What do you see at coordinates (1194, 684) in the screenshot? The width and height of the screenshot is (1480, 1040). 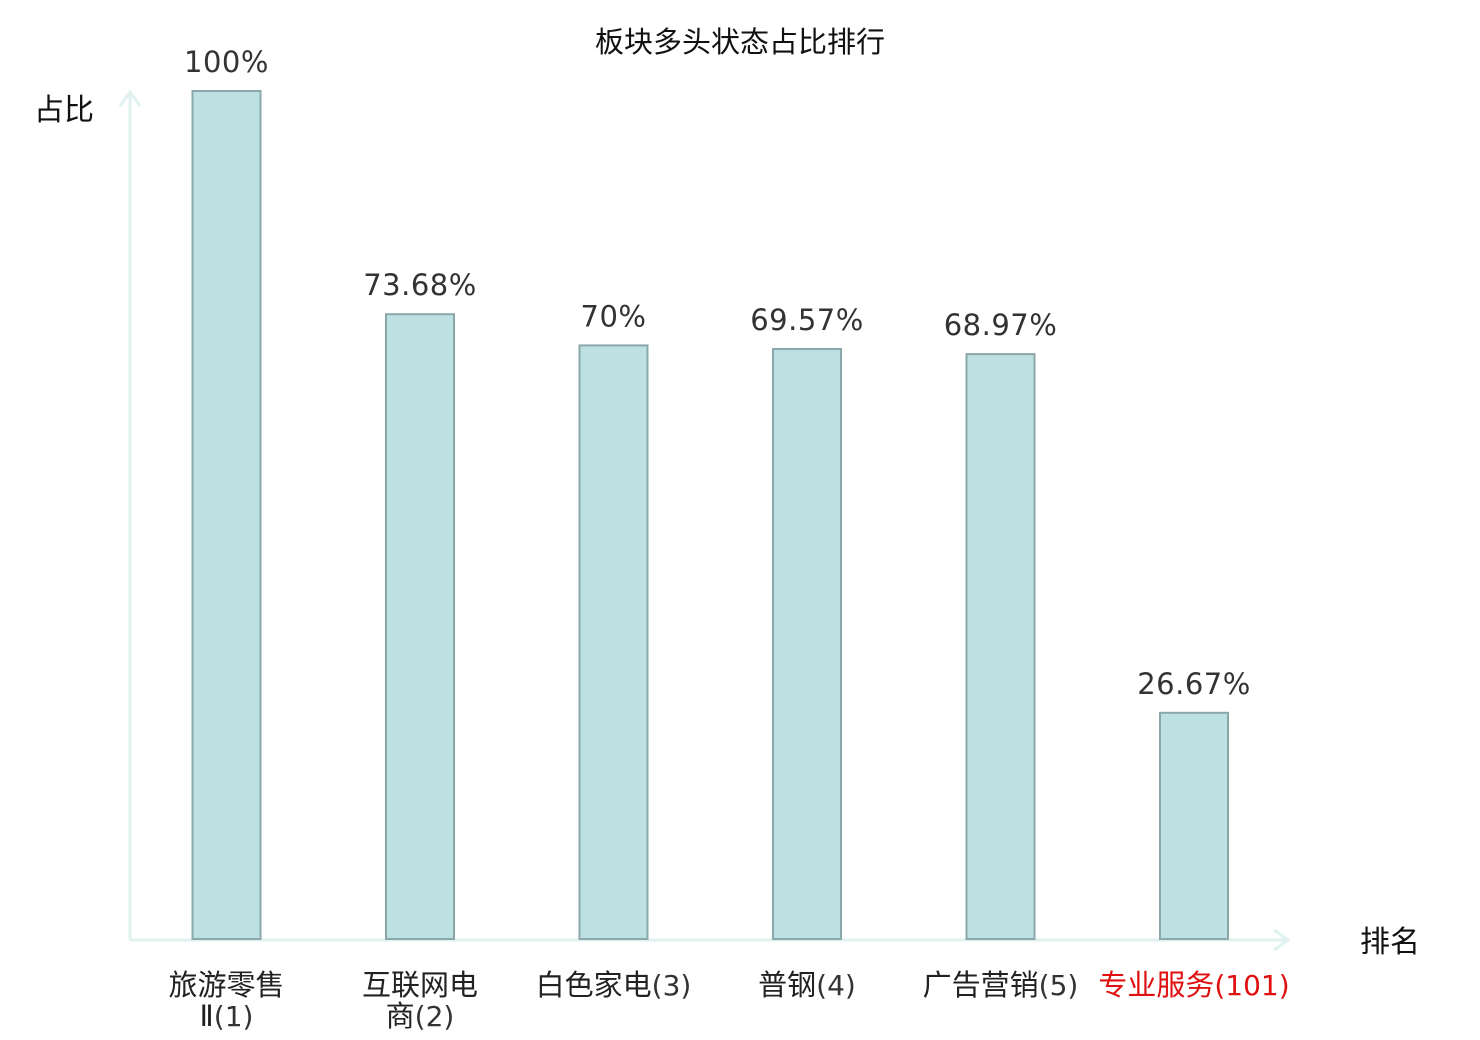 I see `value-label-6: 26.67%` at bounding box center [1194, 684].